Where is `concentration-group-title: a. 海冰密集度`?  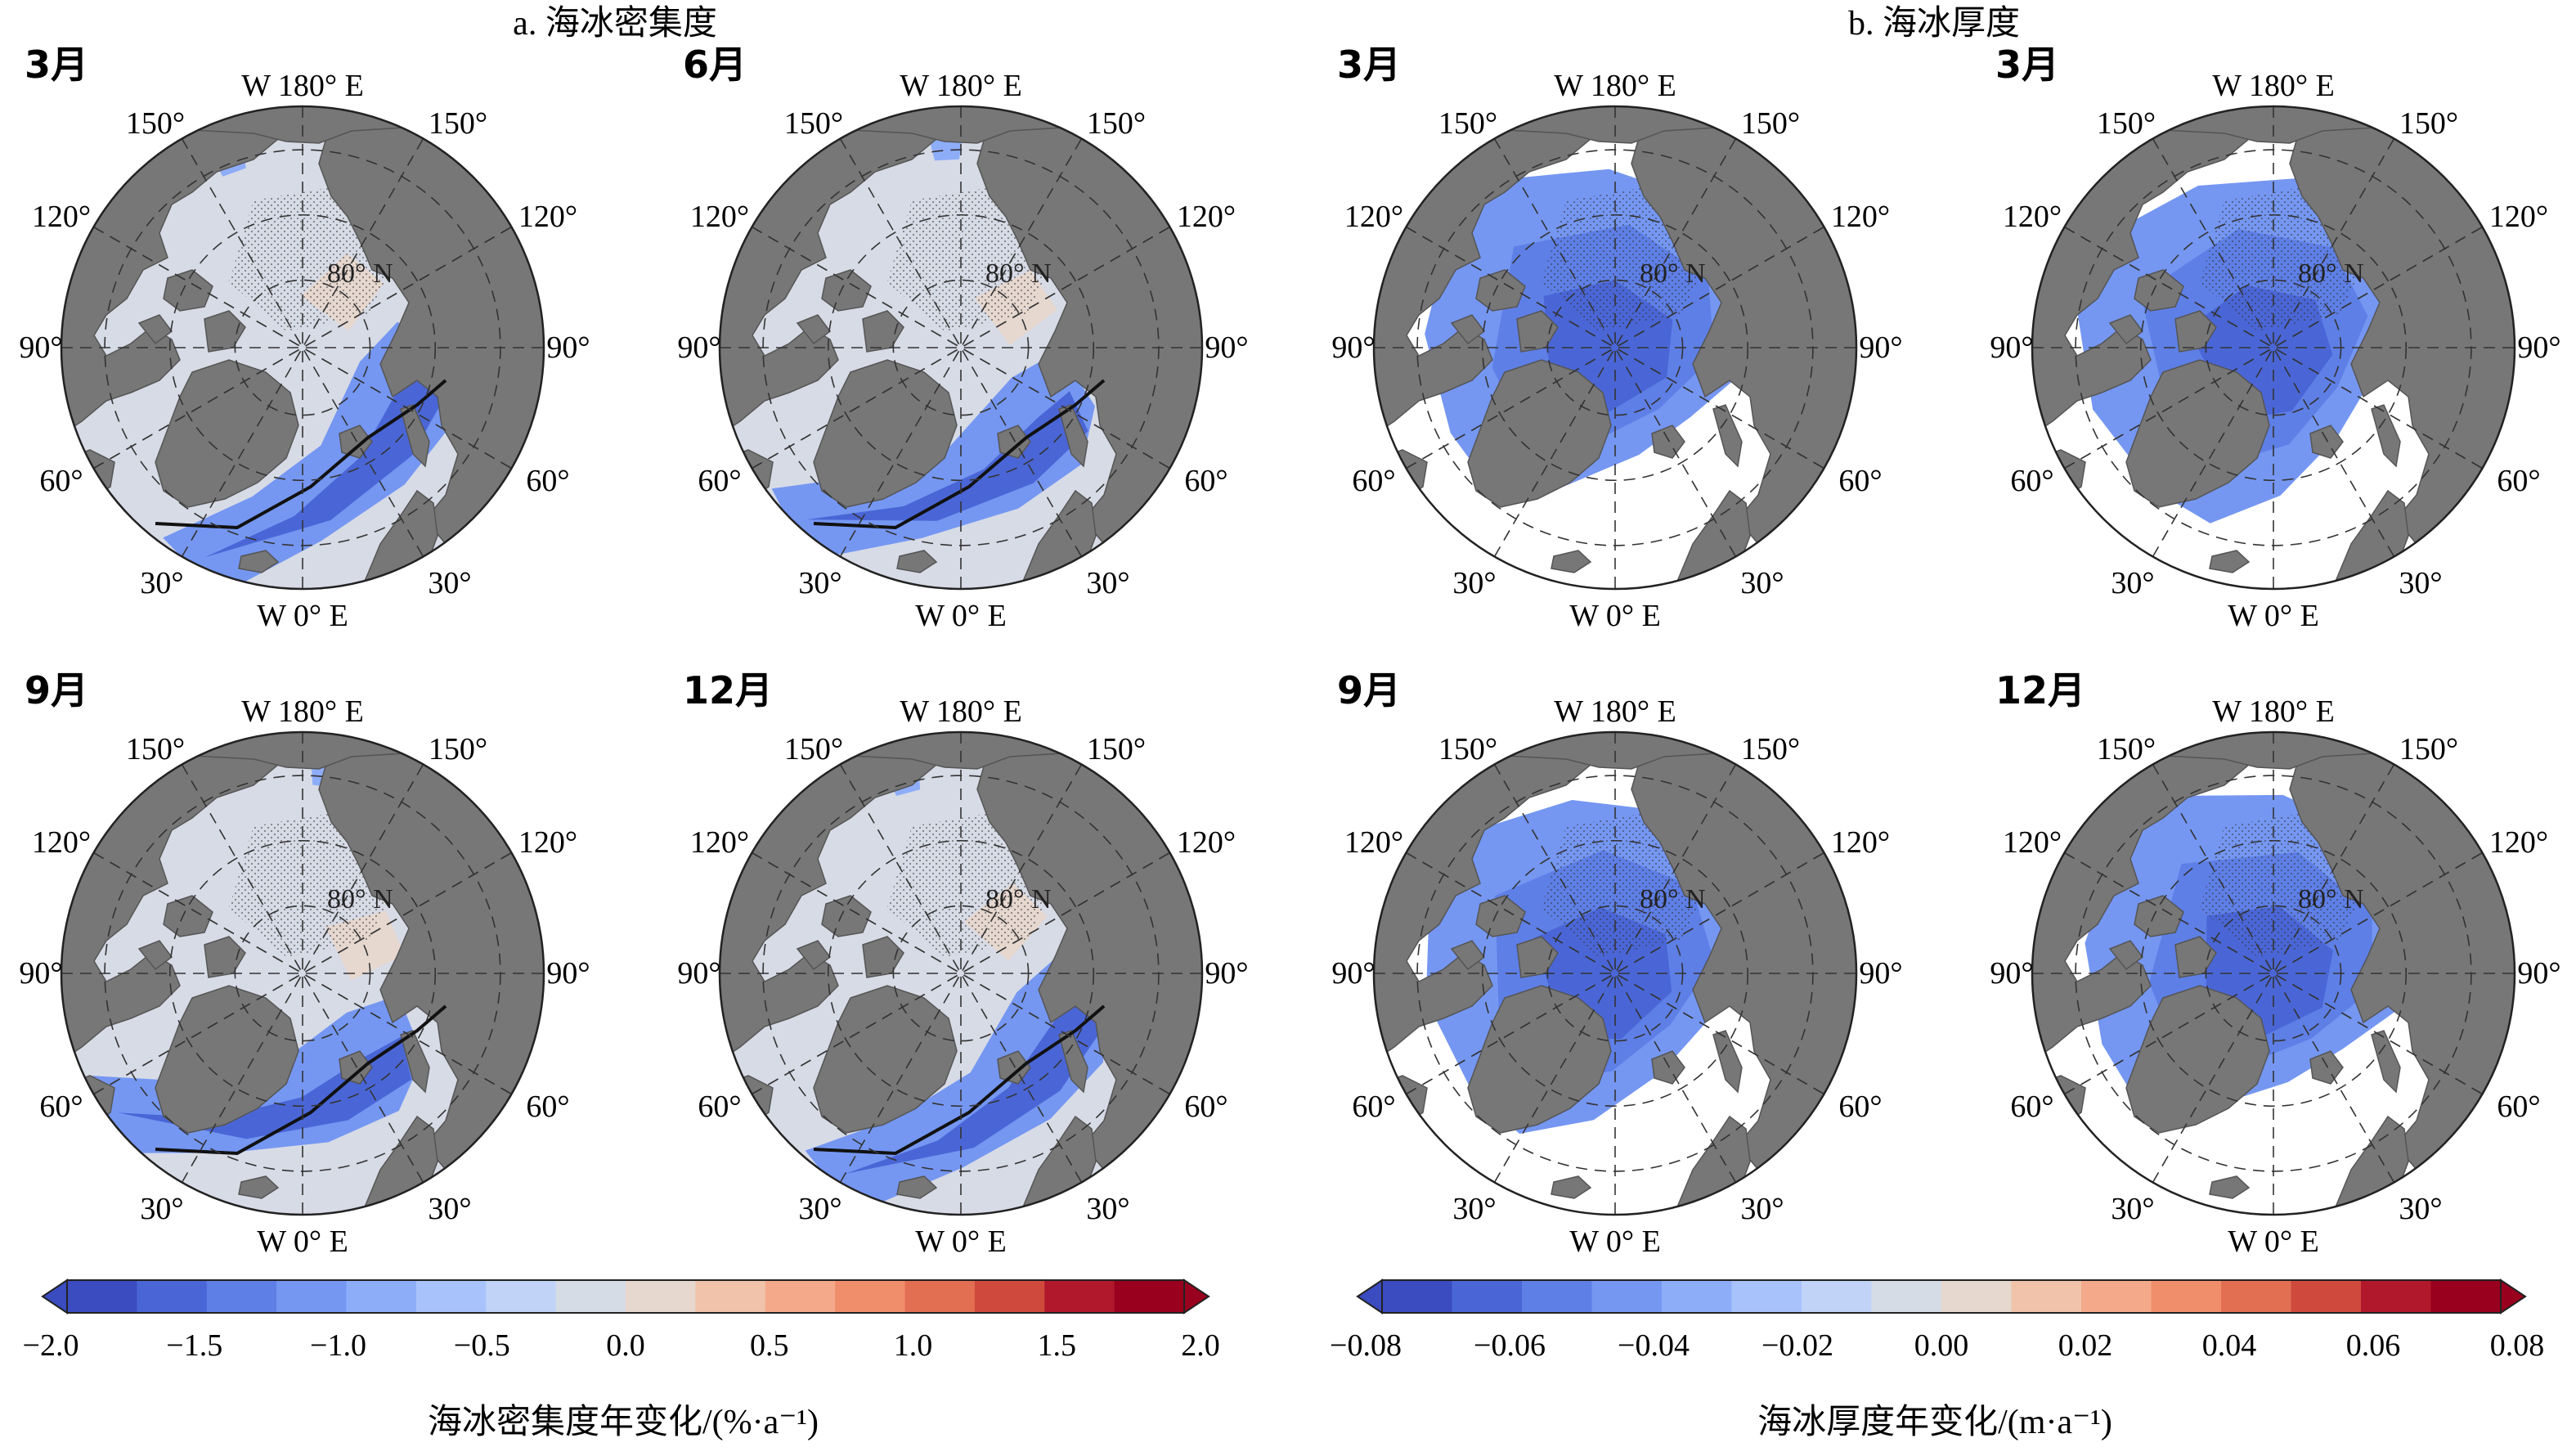
concentration-group-title: a. 海冰密集度 is located at coordinates (615, 23).